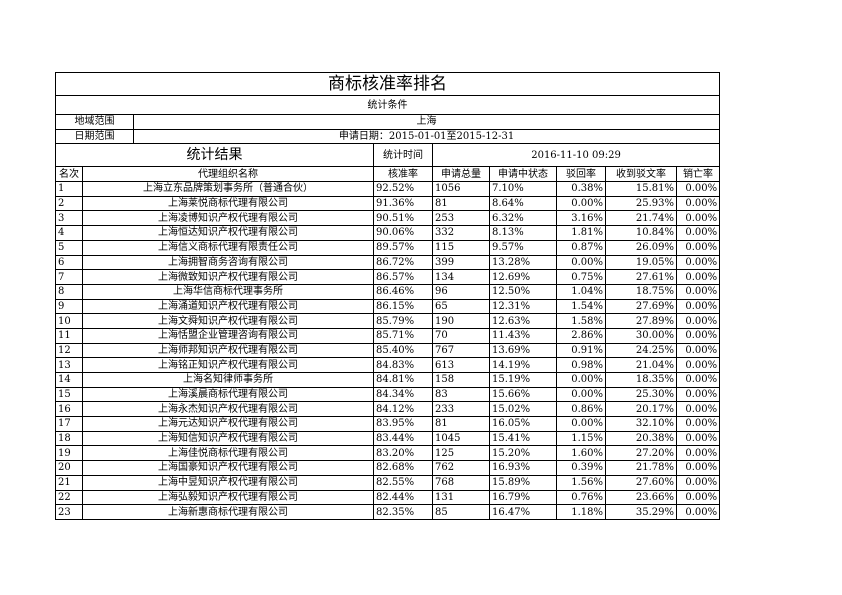  I want to click on cell-agency-name: 上海拥智商务咨询有限公司, so click(228, 262).